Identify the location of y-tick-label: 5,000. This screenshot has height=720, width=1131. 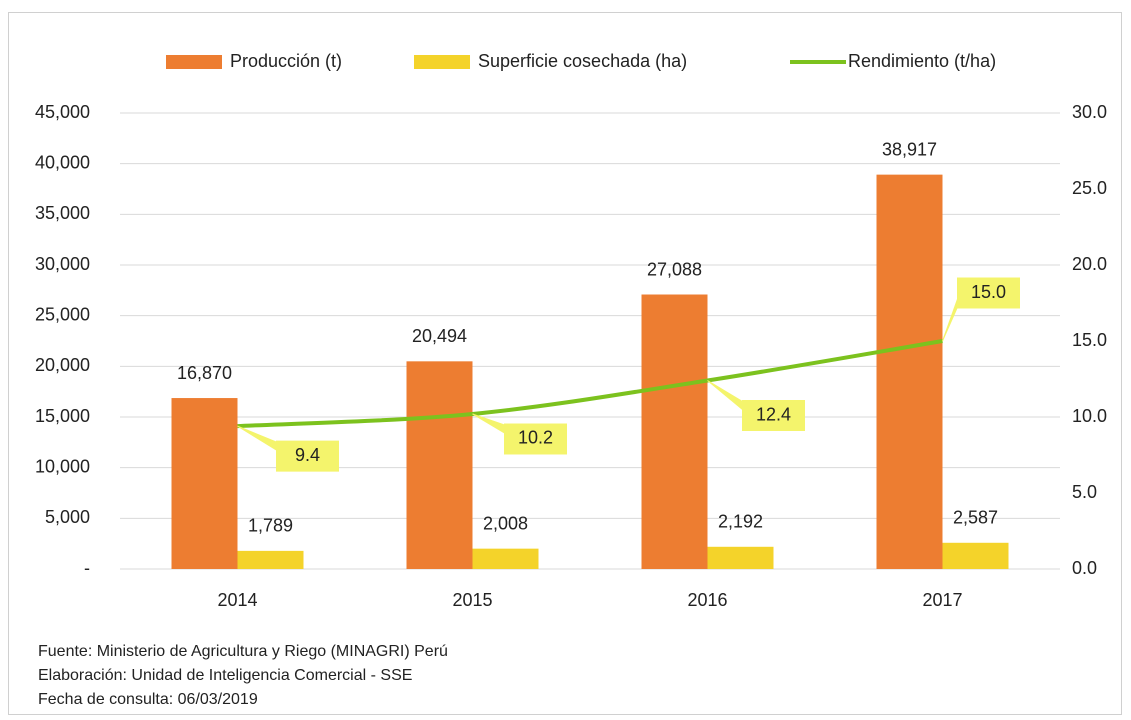
(67, 517).